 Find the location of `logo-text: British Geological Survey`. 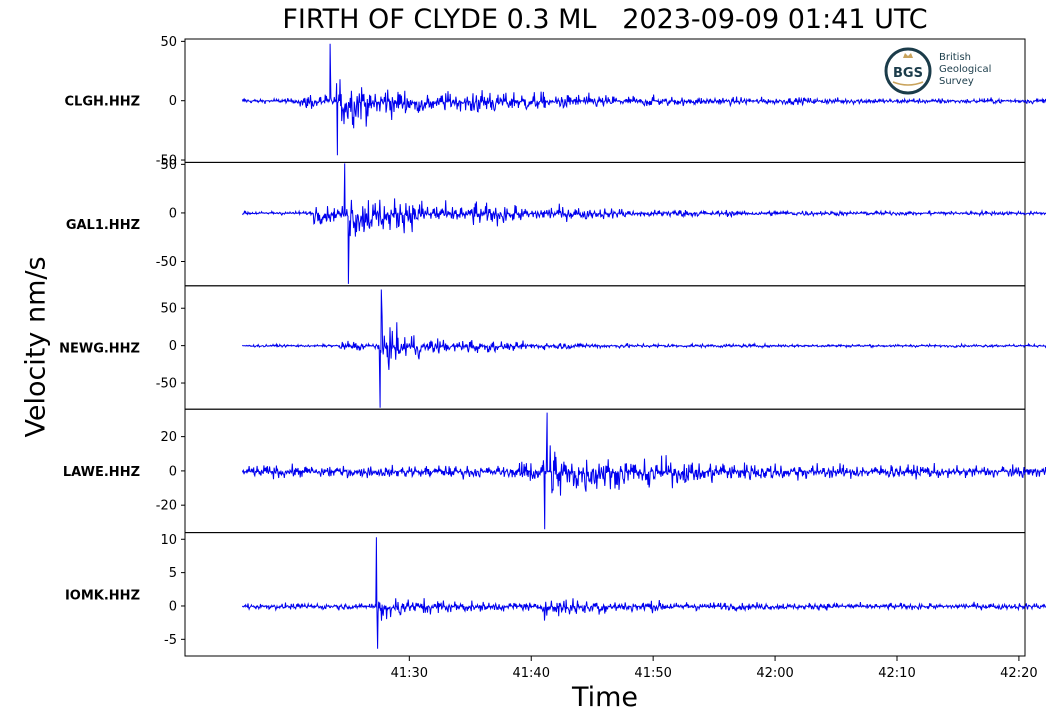

logo-text: British Geological Survey is located at coordinates (965, 70).